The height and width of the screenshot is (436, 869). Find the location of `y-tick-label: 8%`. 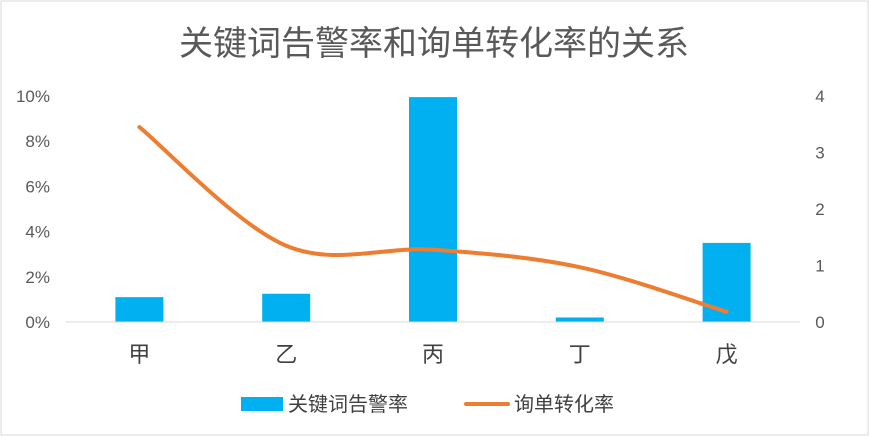

y-tick-label: 8% is located at coordinates (37, 141).